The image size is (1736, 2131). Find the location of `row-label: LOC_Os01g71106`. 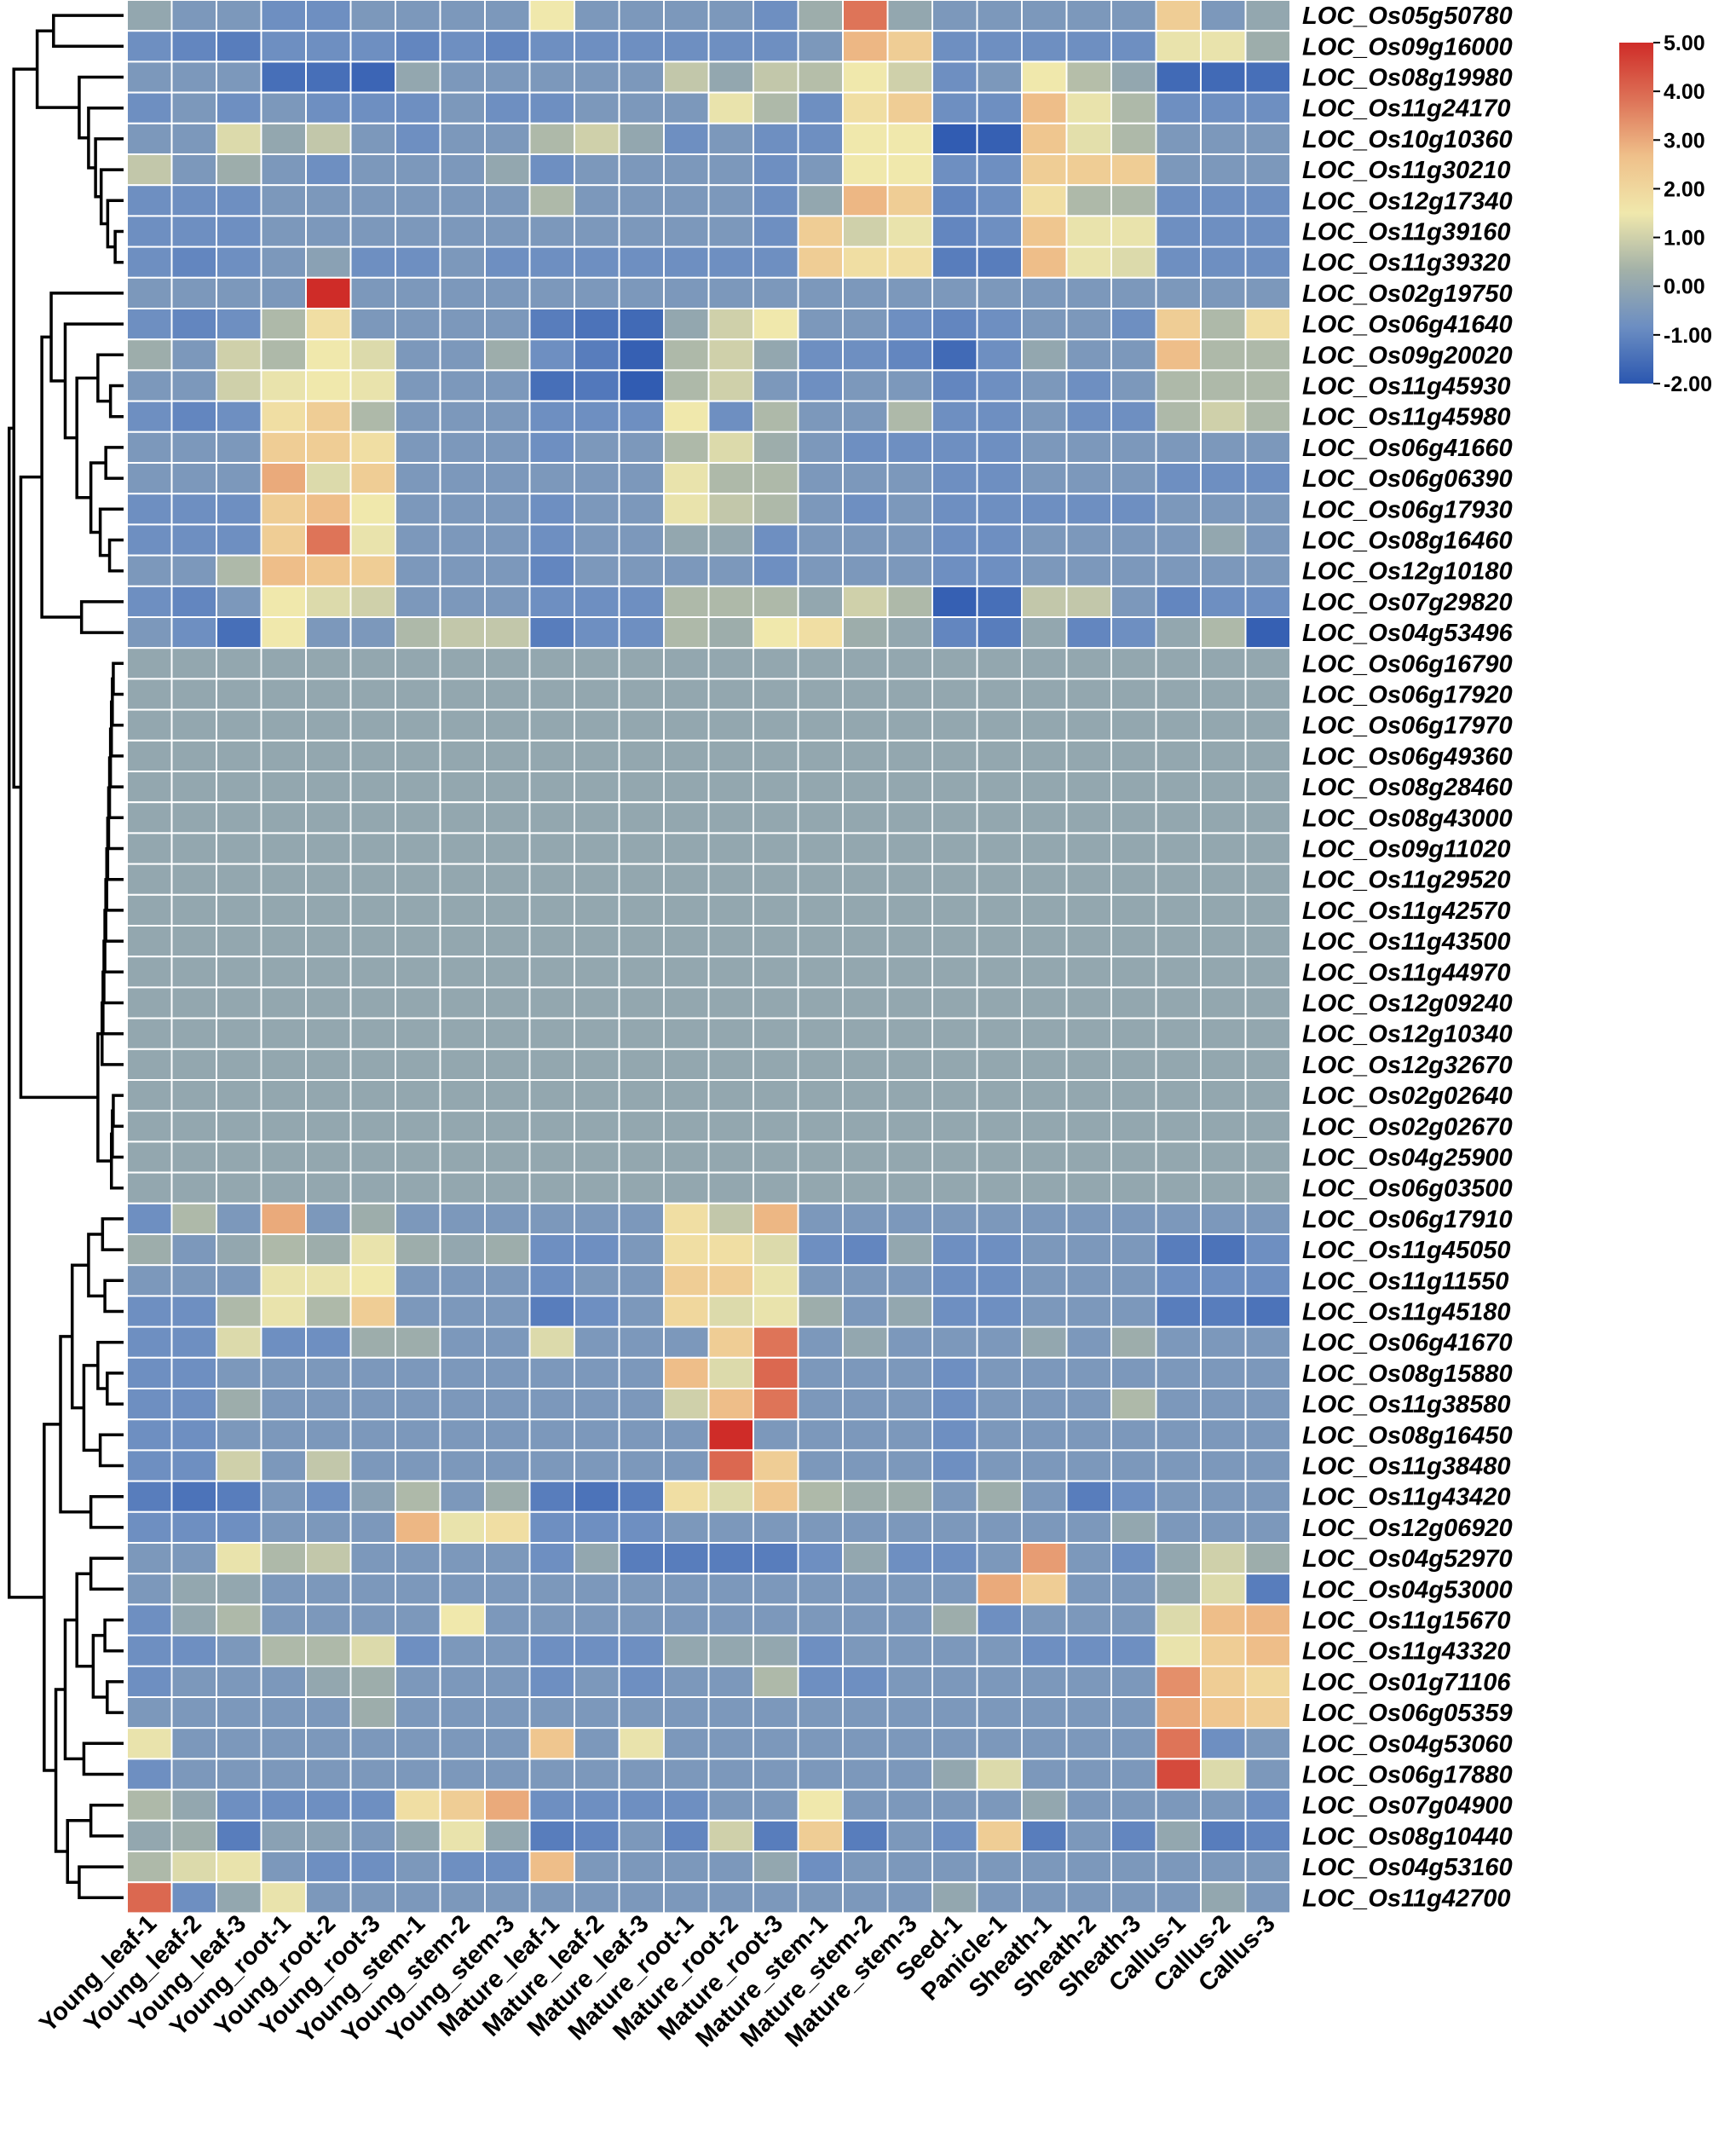

row-label: LOC_Os01g71106 is located at coordinates (1406, 1682).